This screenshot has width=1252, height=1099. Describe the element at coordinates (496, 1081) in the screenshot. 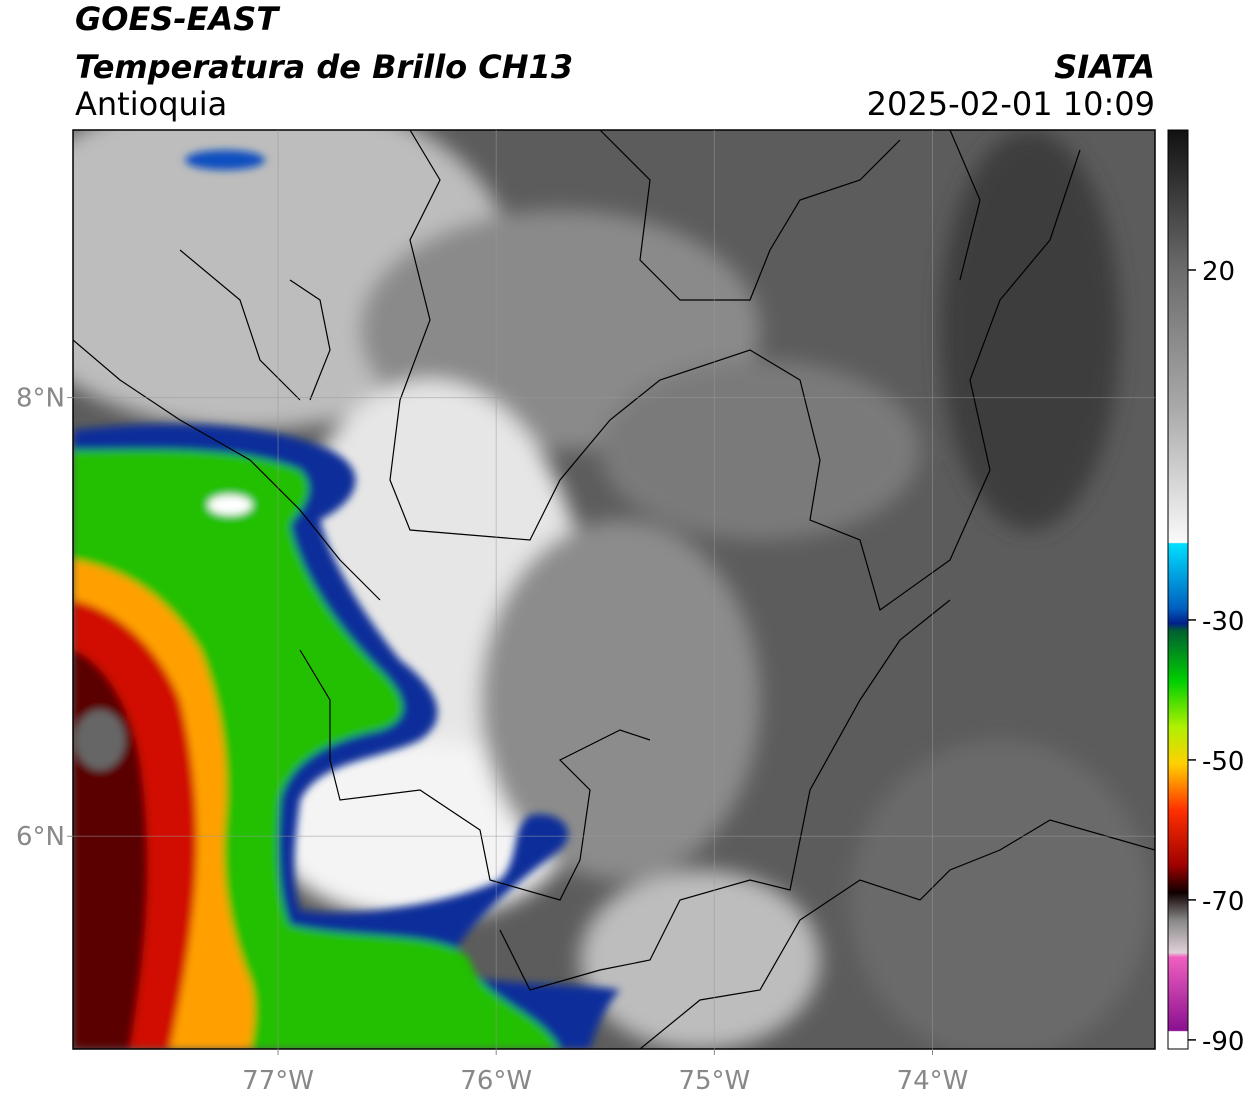

I see `x-tick-label: 76°W` at that location.